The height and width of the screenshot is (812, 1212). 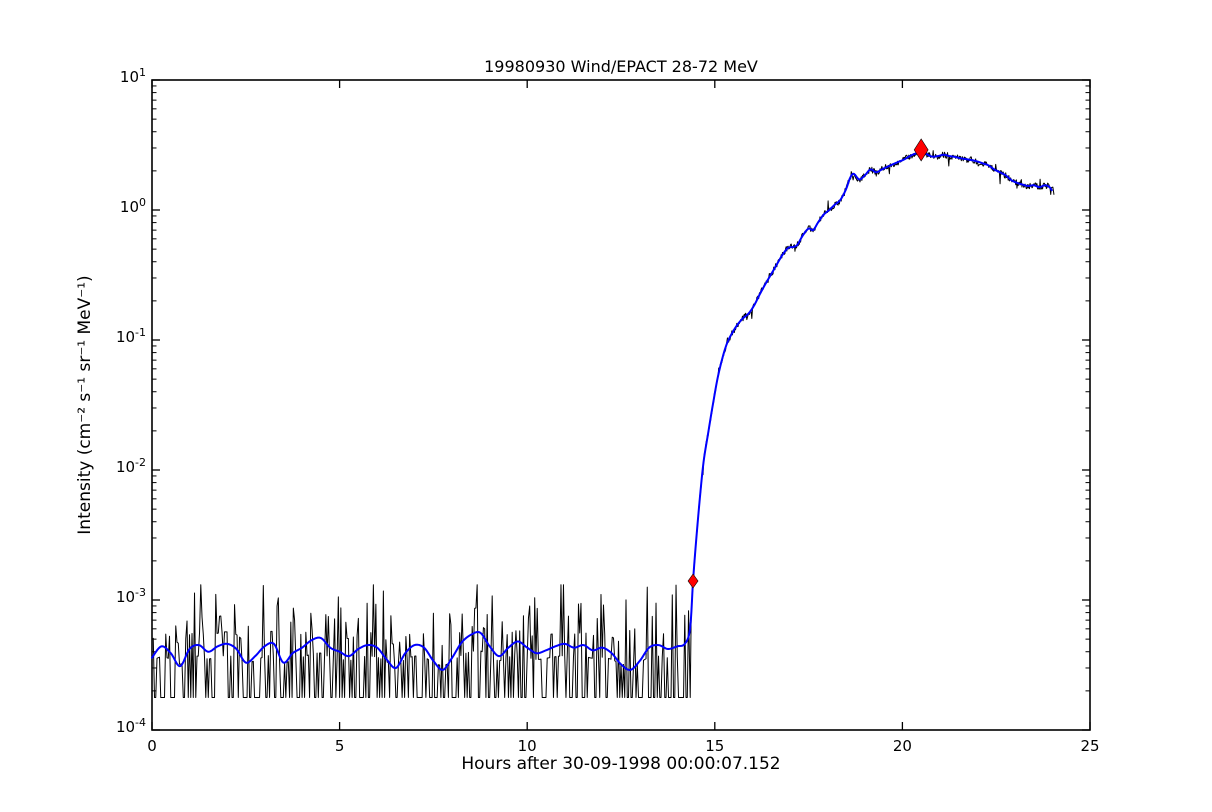 What do you see at coordinates (621, 66) in the screenshot?
I see `chart-title: 19980930 Wind/EPACT 28-72 MeV` at bounding box center [621, 66].